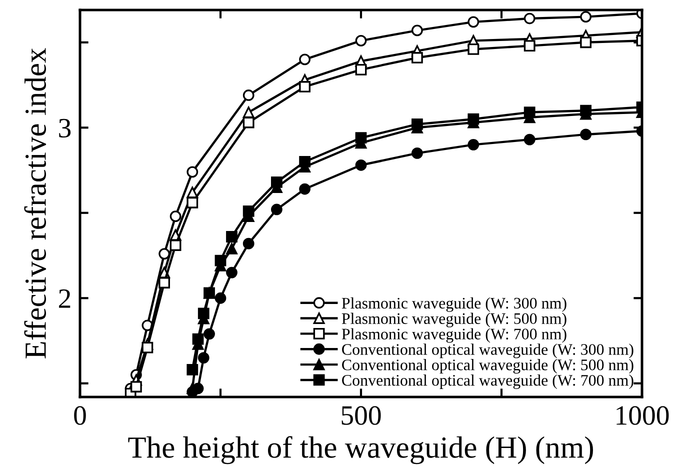 This screenshot has width=682, height=472. Describe the element at coordinates (80, 415) in the screenshot. I see `x-tick-label: 0` at that location.